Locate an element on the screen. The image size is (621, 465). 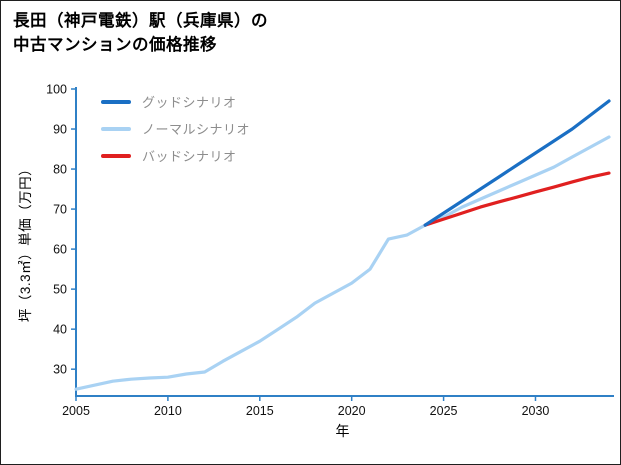
legend-label-bad-scenario: バッドシナリオ is located at coordinates (189, 156).